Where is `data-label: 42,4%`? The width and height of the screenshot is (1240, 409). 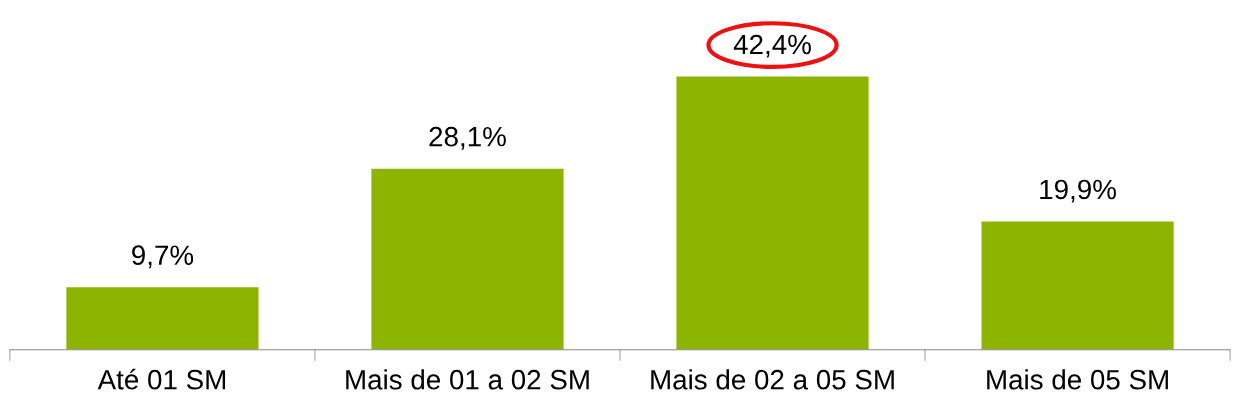
data-label: 42,4% is located at coordinates (772, 46).